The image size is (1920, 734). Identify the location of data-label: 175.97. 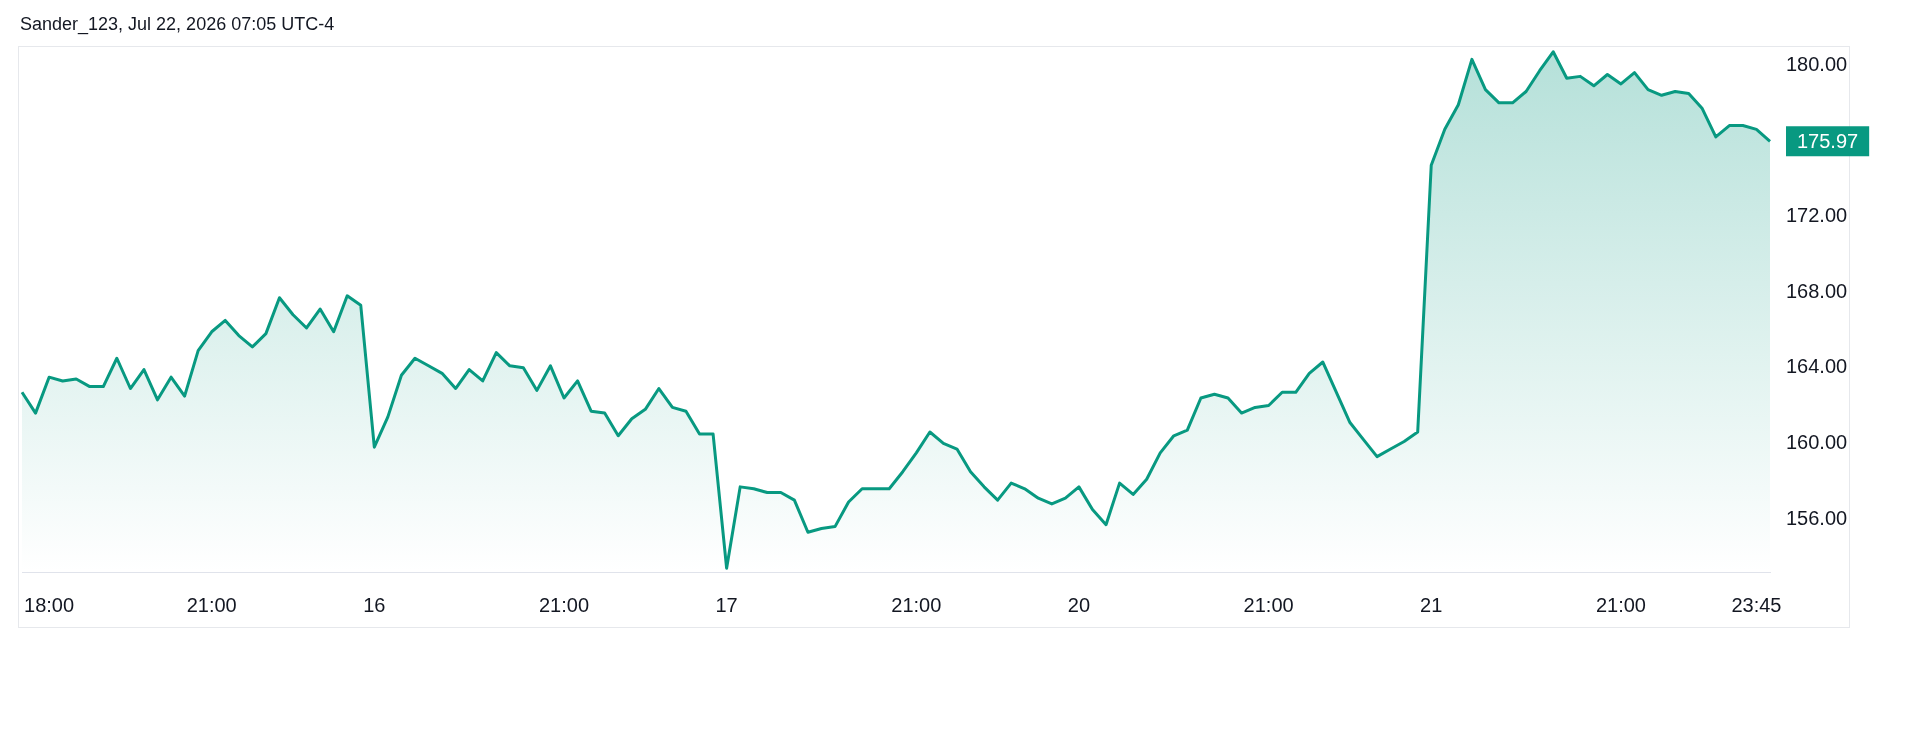
(1828, 140).